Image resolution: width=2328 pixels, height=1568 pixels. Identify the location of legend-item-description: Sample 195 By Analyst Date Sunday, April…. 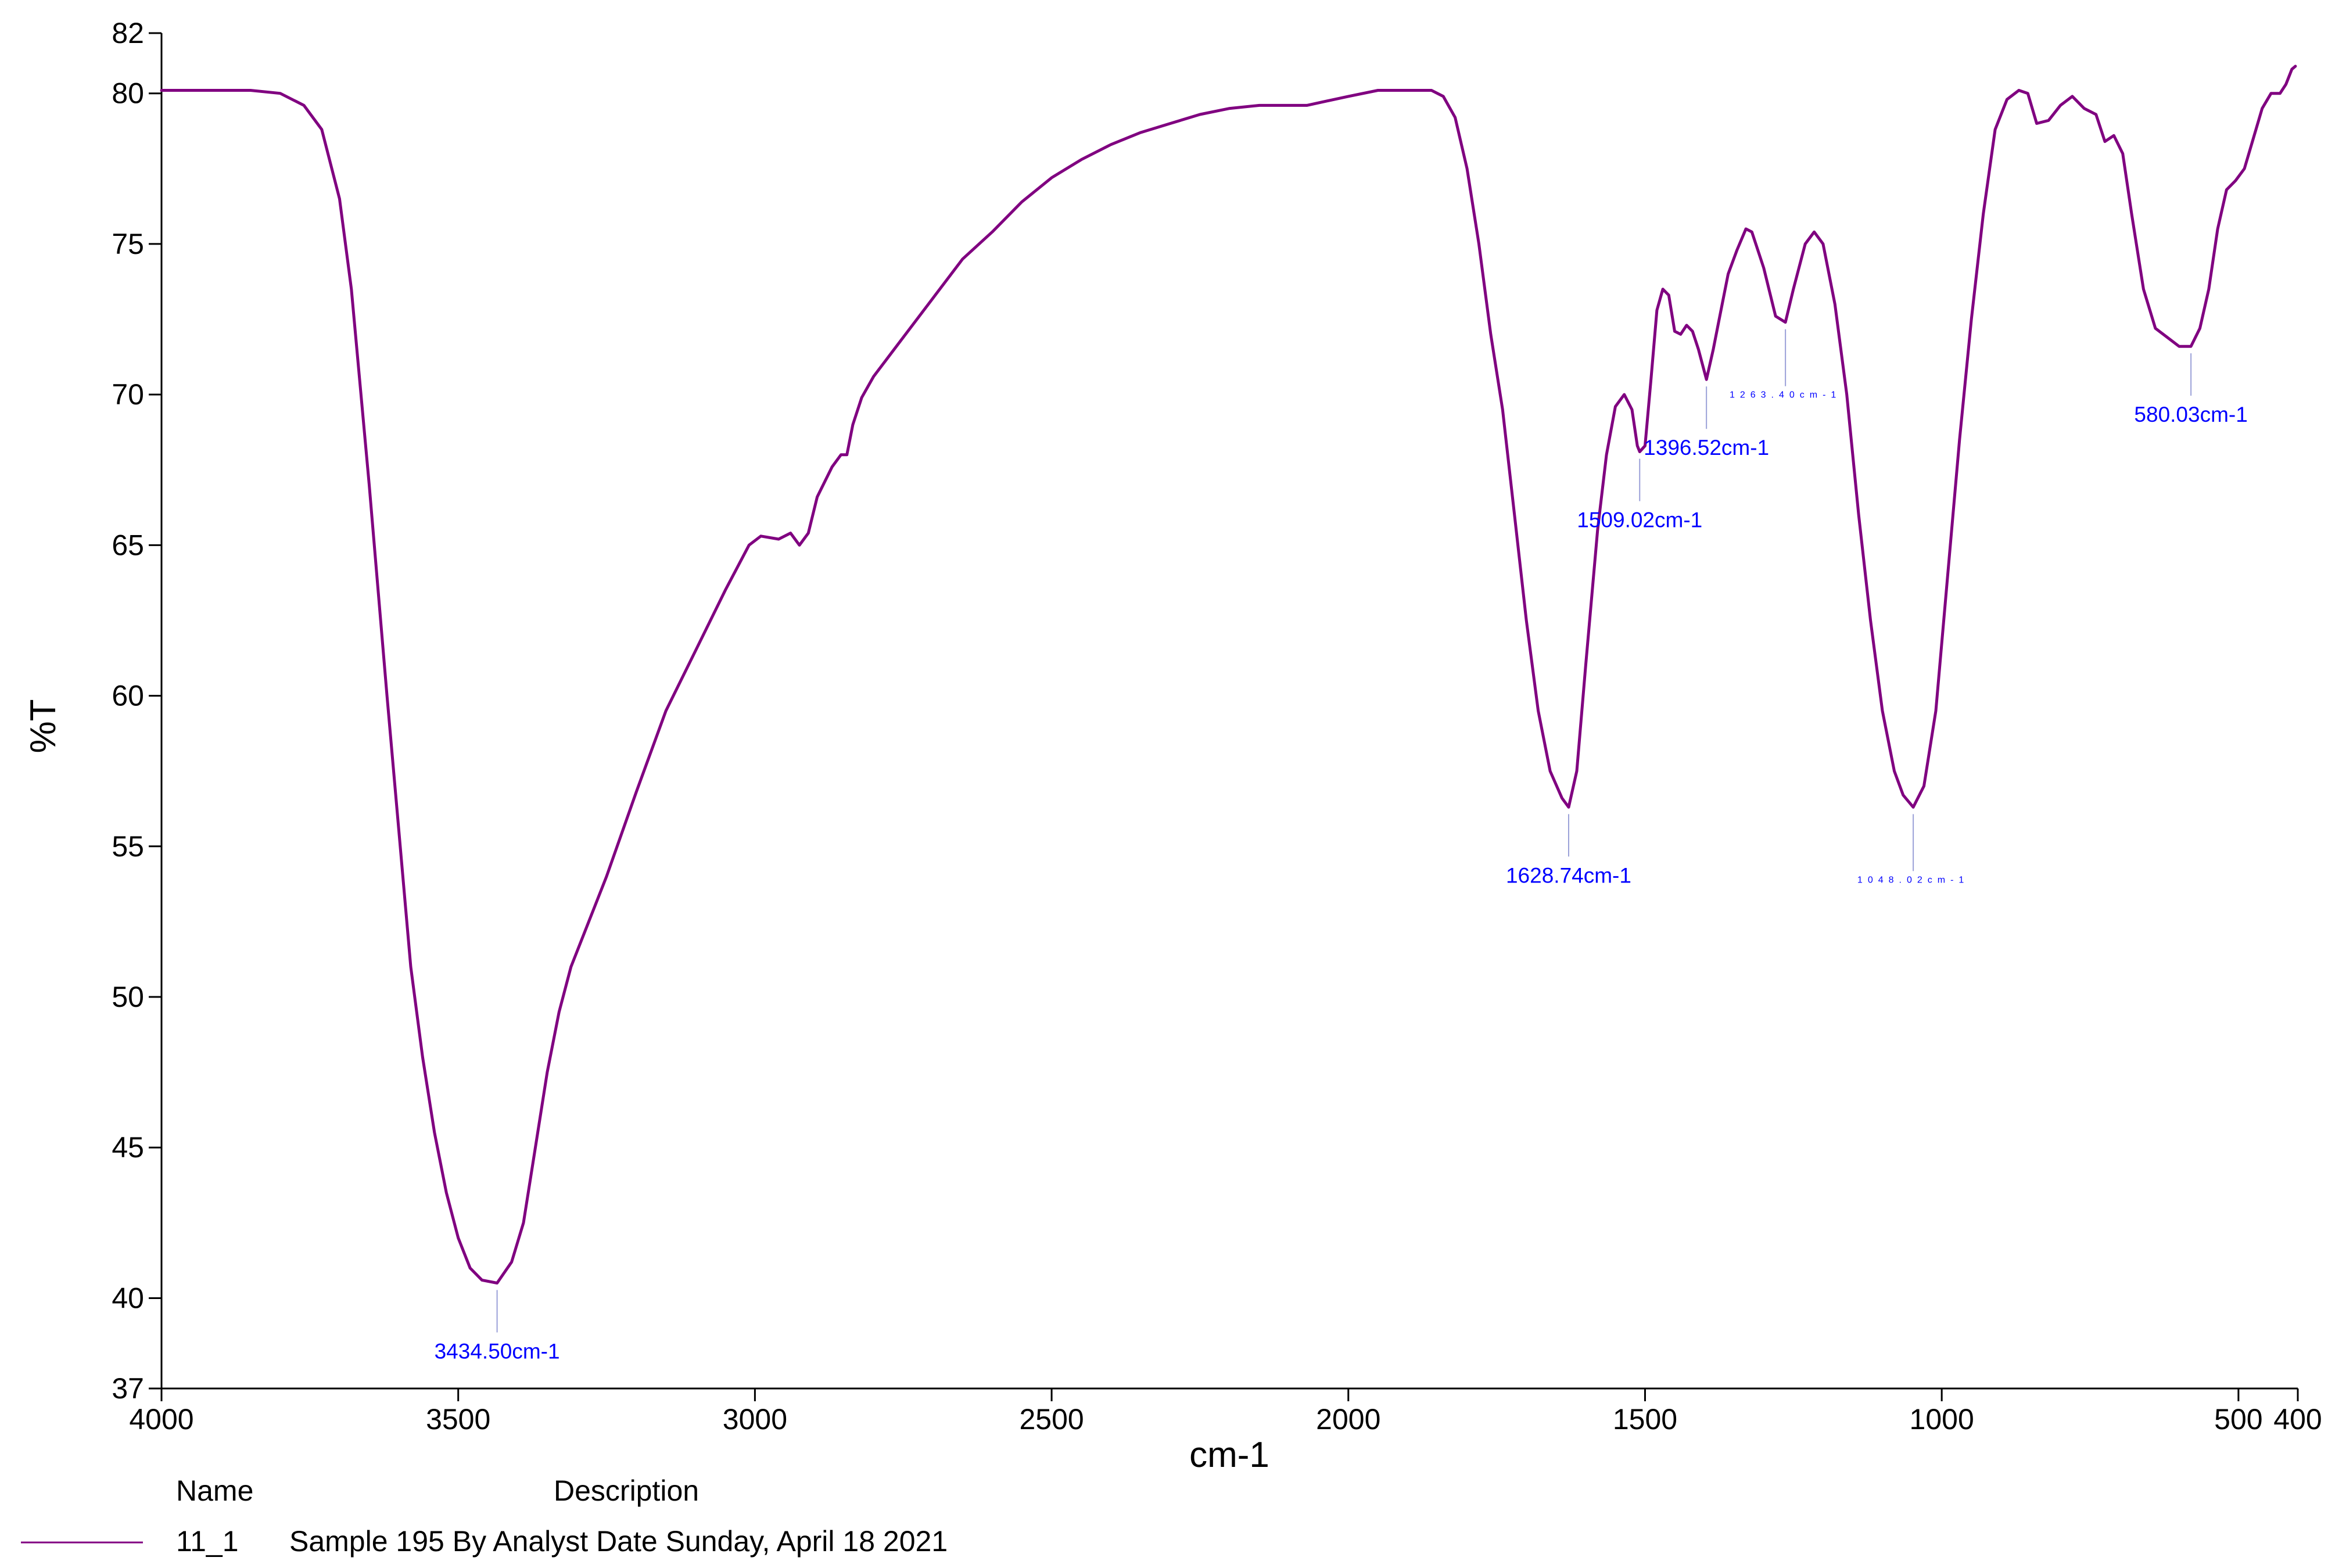
(619, 1541).